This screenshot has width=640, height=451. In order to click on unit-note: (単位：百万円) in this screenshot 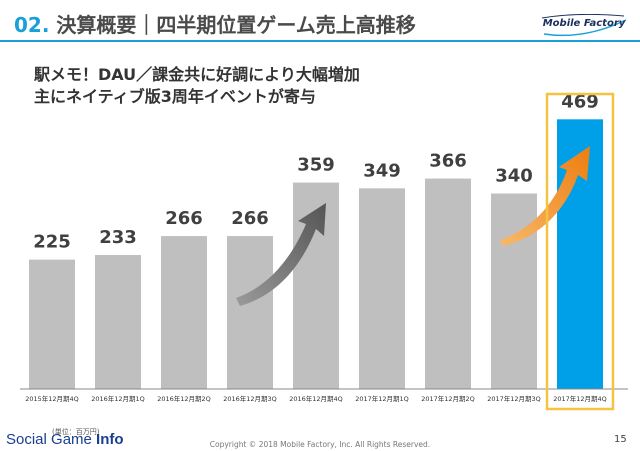, I will do `click(76, 432)`.